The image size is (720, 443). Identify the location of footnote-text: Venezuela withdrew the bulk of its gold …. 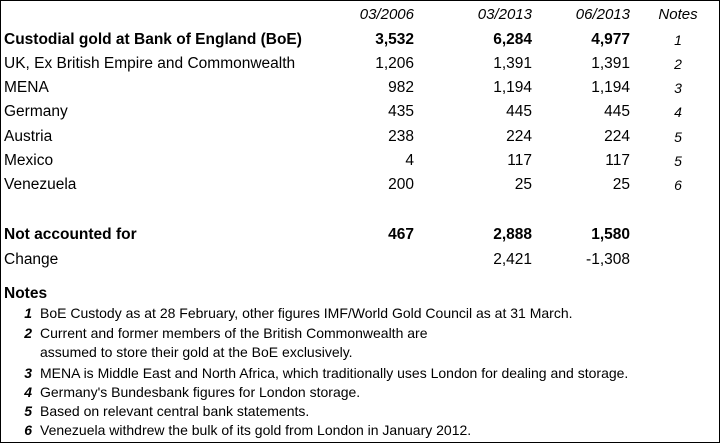
(256, 430).